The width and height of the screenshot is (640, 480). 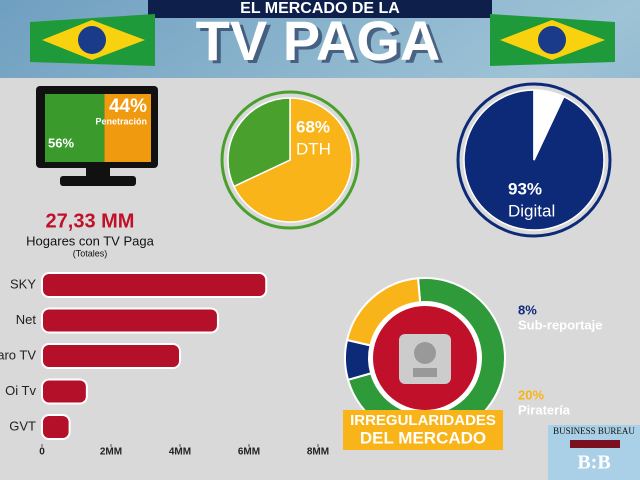 What do you see at coordinates (552, 40) in the screenshot?
I see `flag-right` at bounding box center [552, 40].